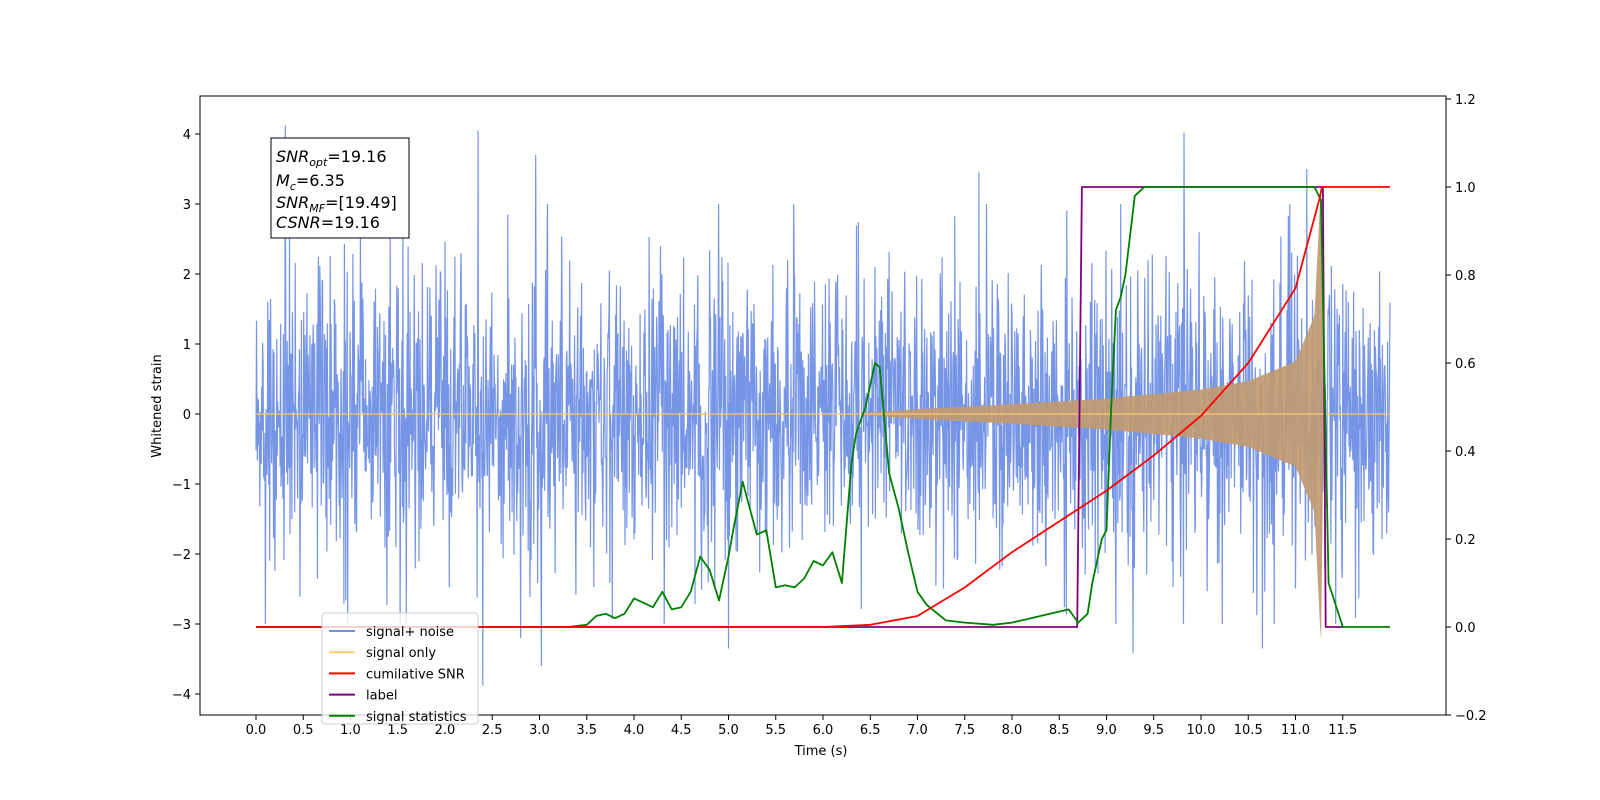 This screenshot has width=1600, height=800. I want to click on x-tick-label: 10.5, so click(1248, 730).